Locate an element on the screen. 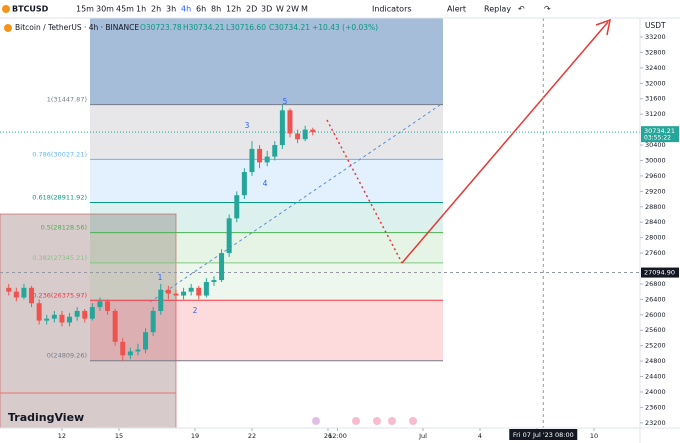 The image size is (680, 443). x-tick-label: 4 is located at coordinates (480, 436).